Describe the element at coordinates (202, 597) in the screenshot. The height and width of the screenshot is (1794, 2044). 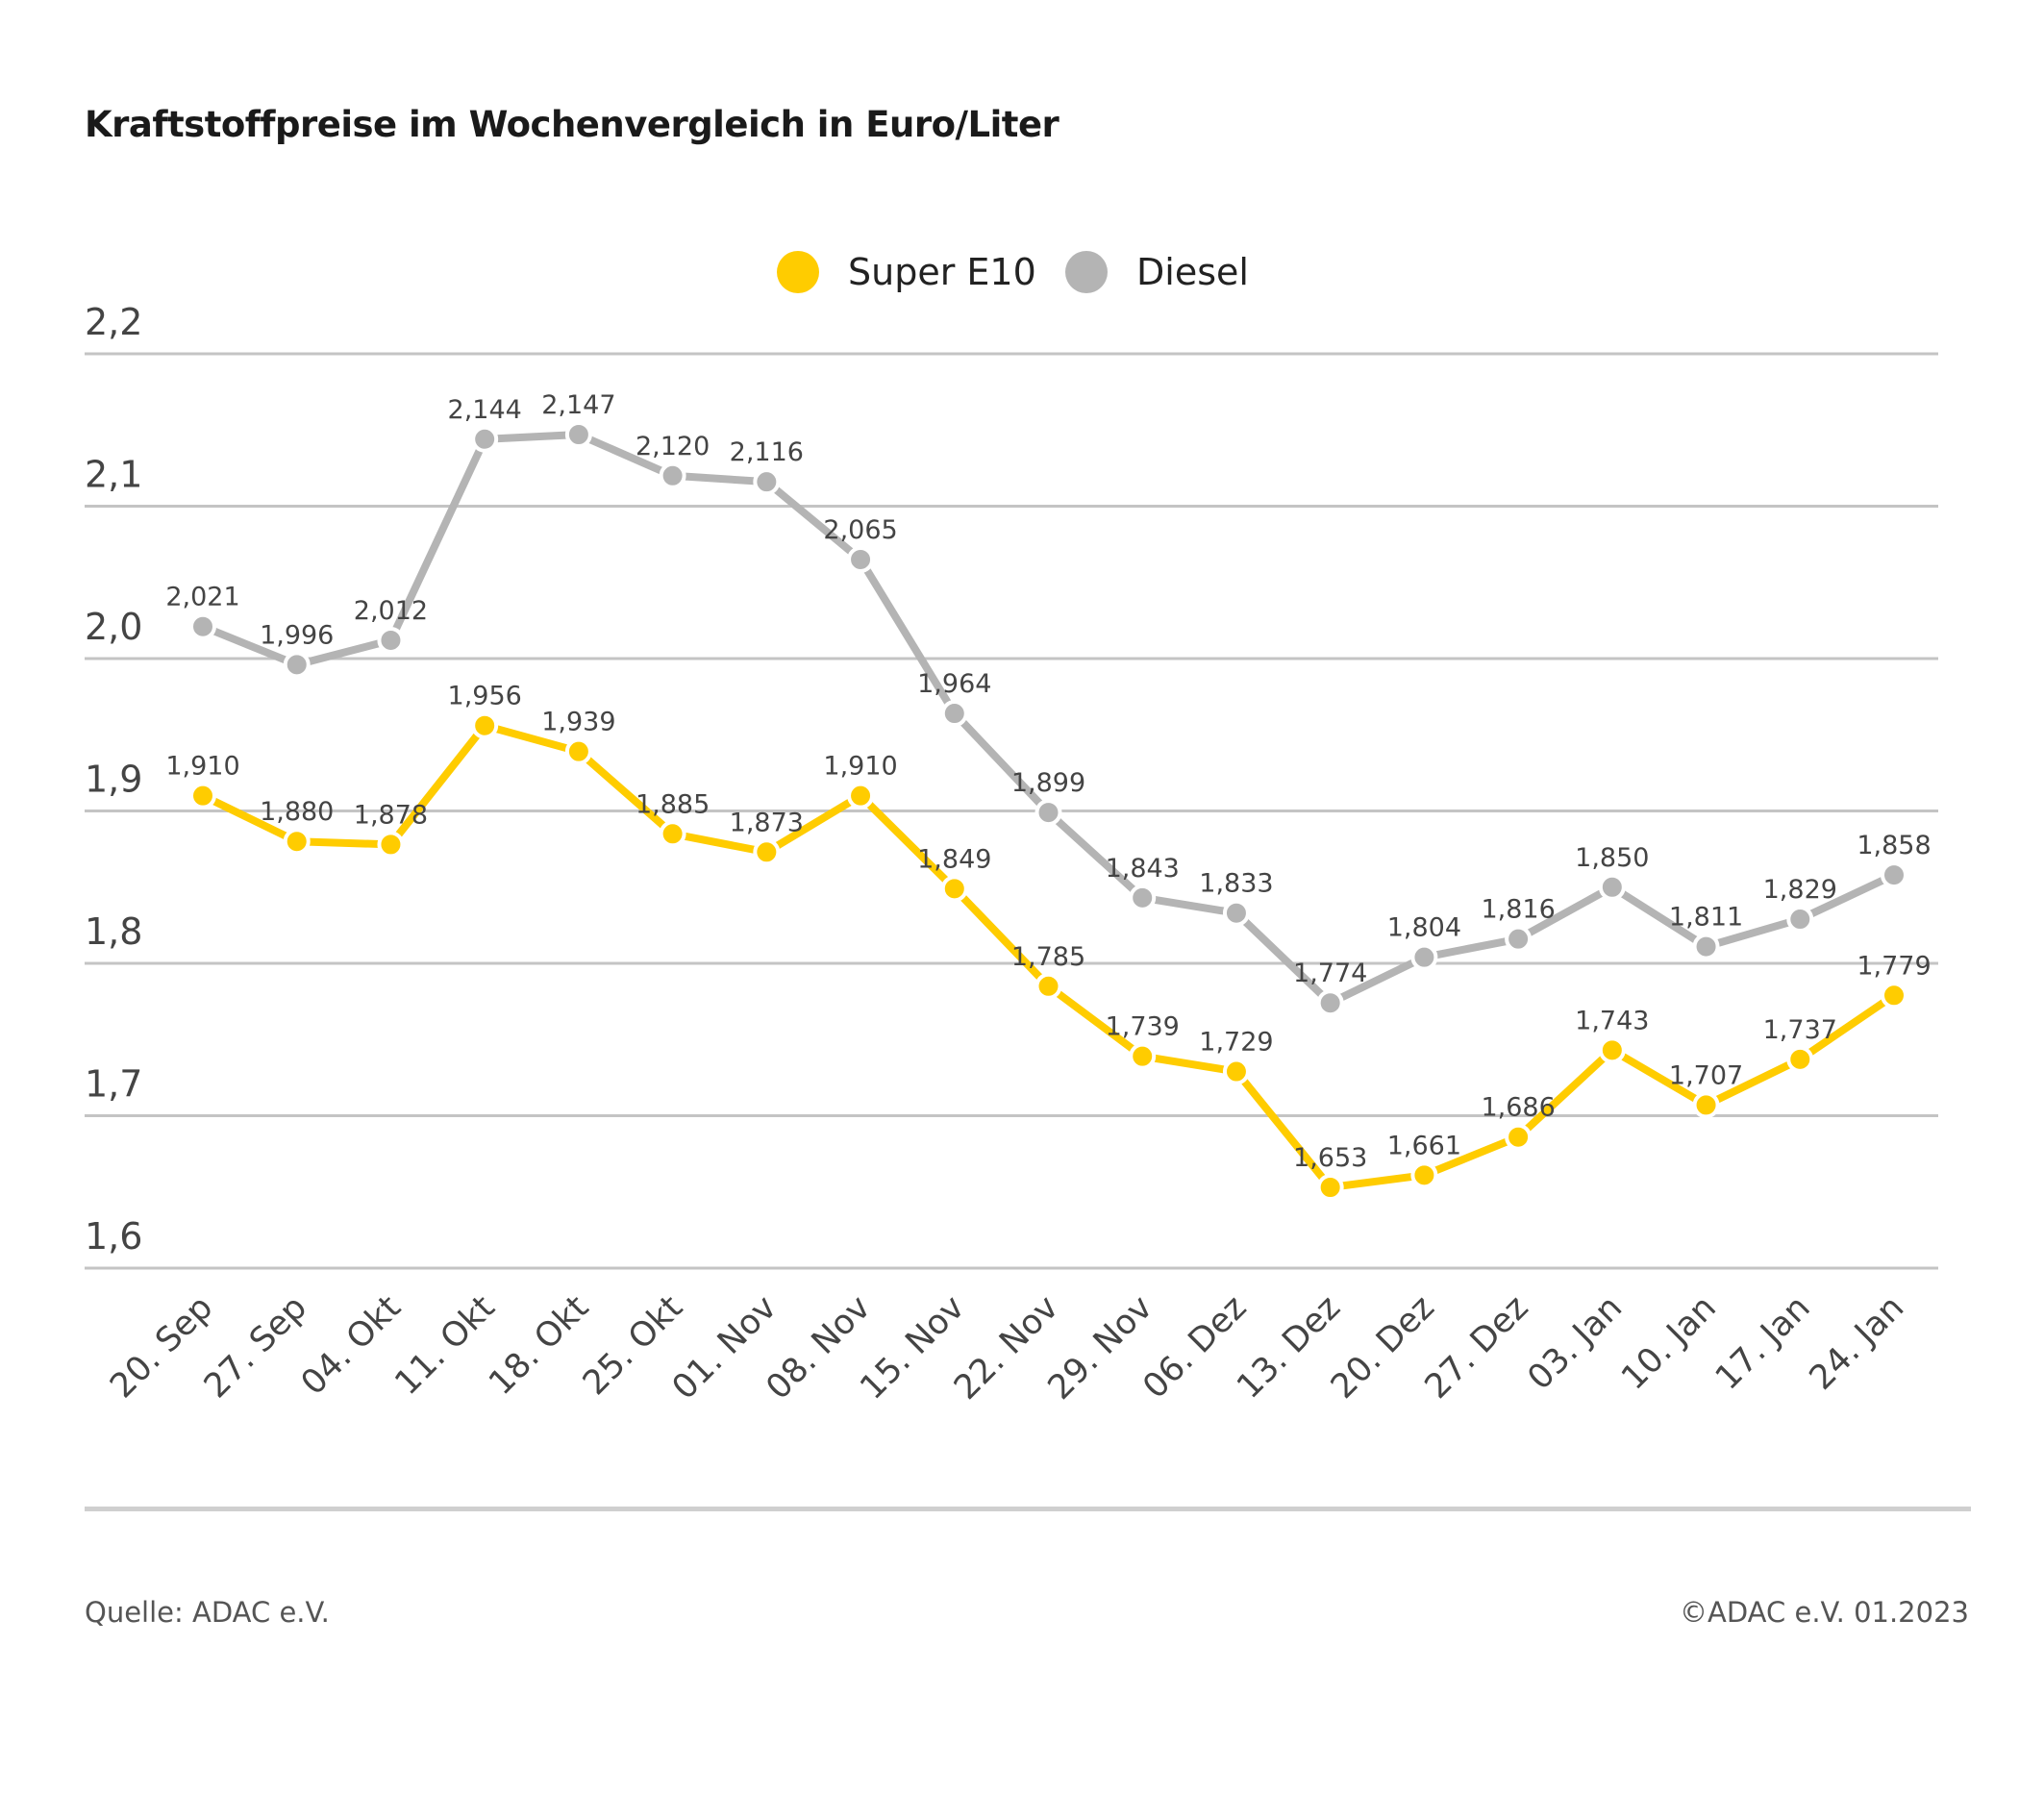
I see `data-label-diesel: 2,021` at that location.